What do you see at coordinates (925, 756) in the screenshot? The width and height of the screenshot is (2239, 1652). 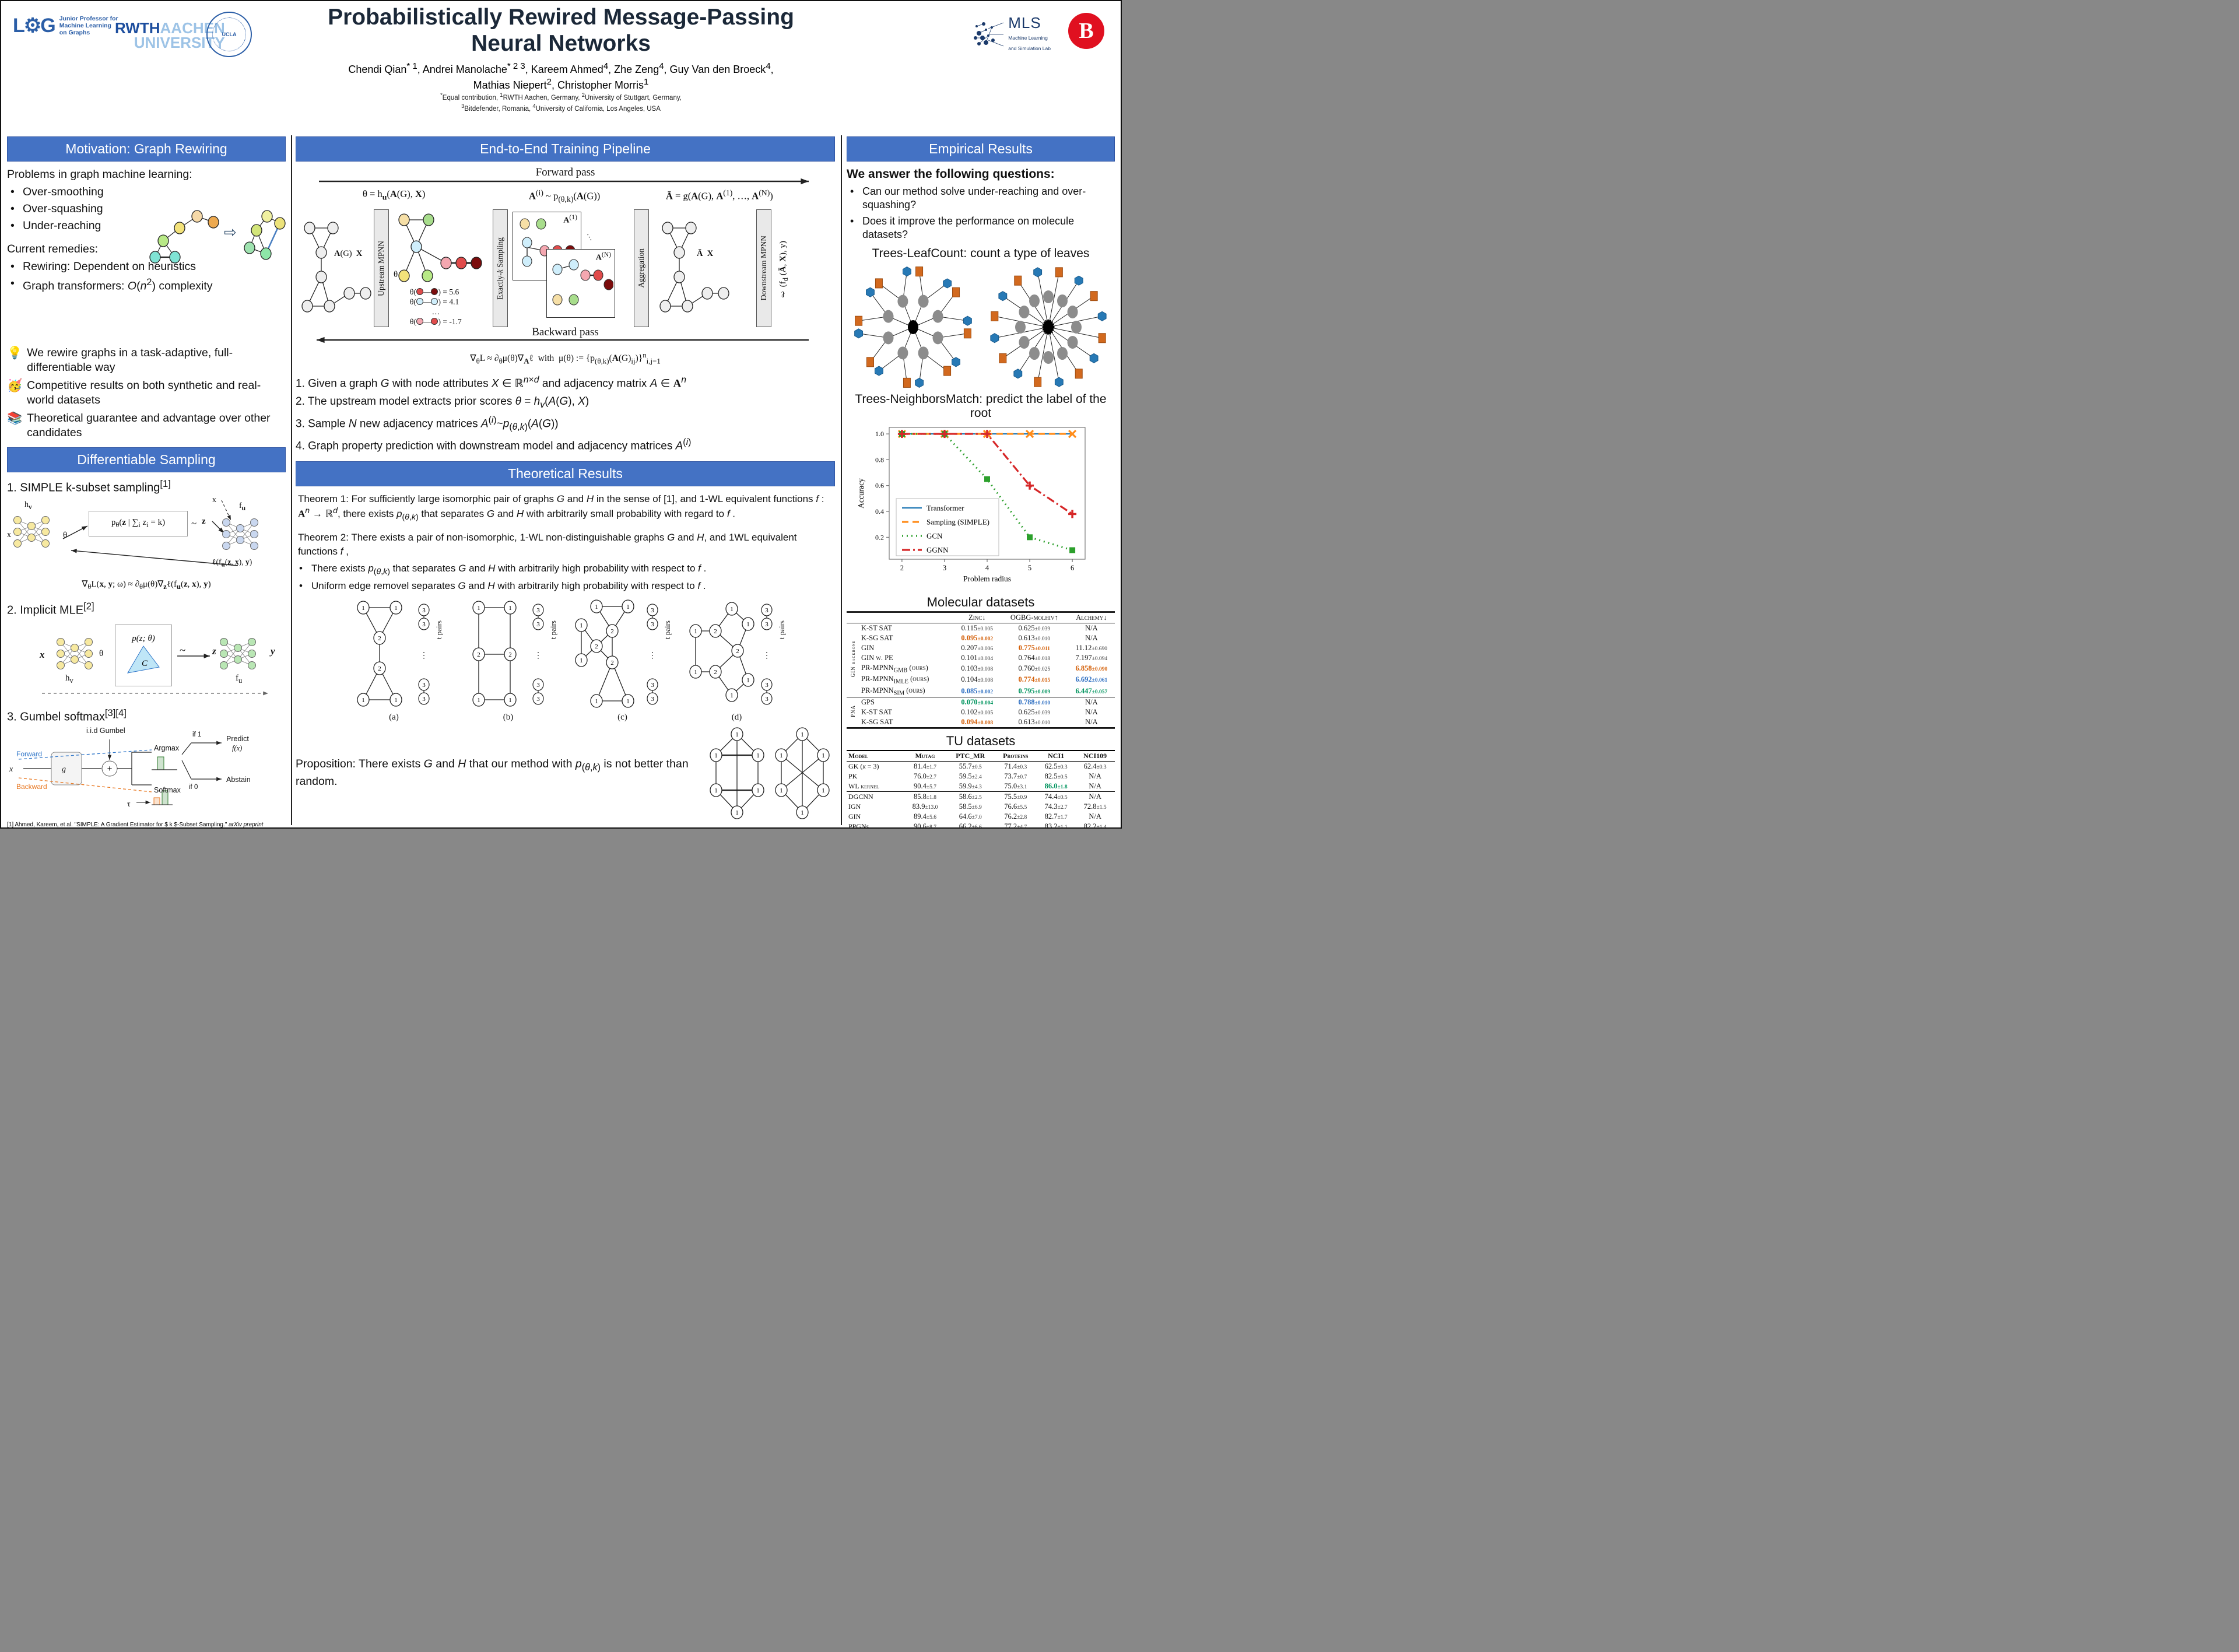 I see `column-header: Mutag` at bounding box center [925, 756].